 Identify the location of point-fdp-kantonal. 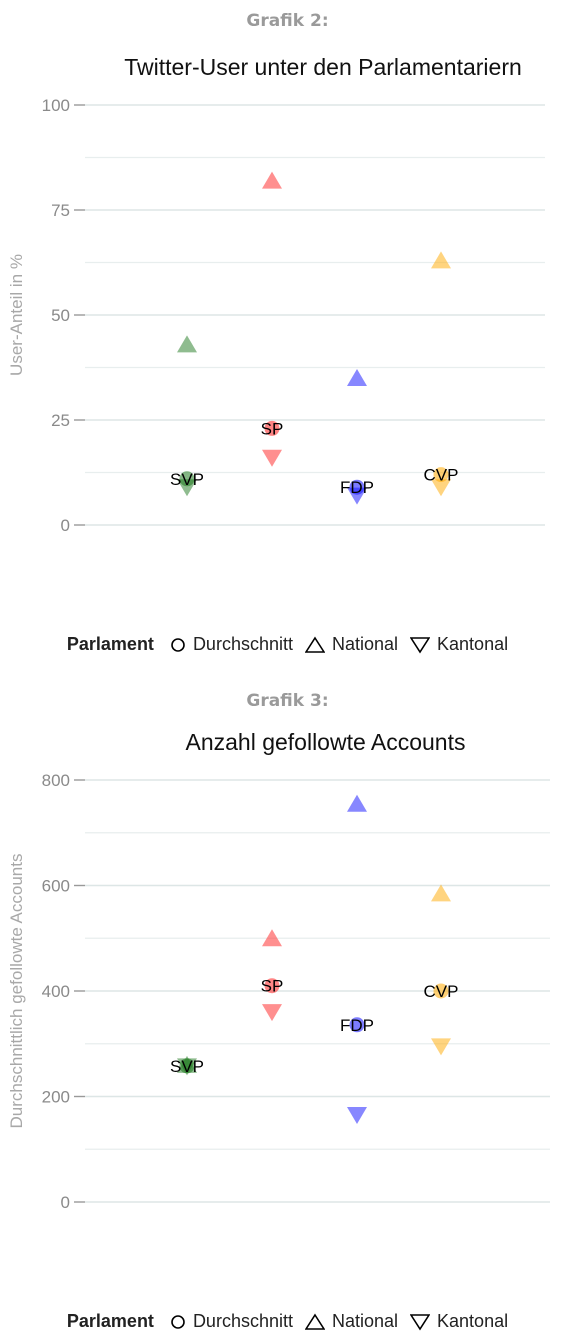
(357, 1115).